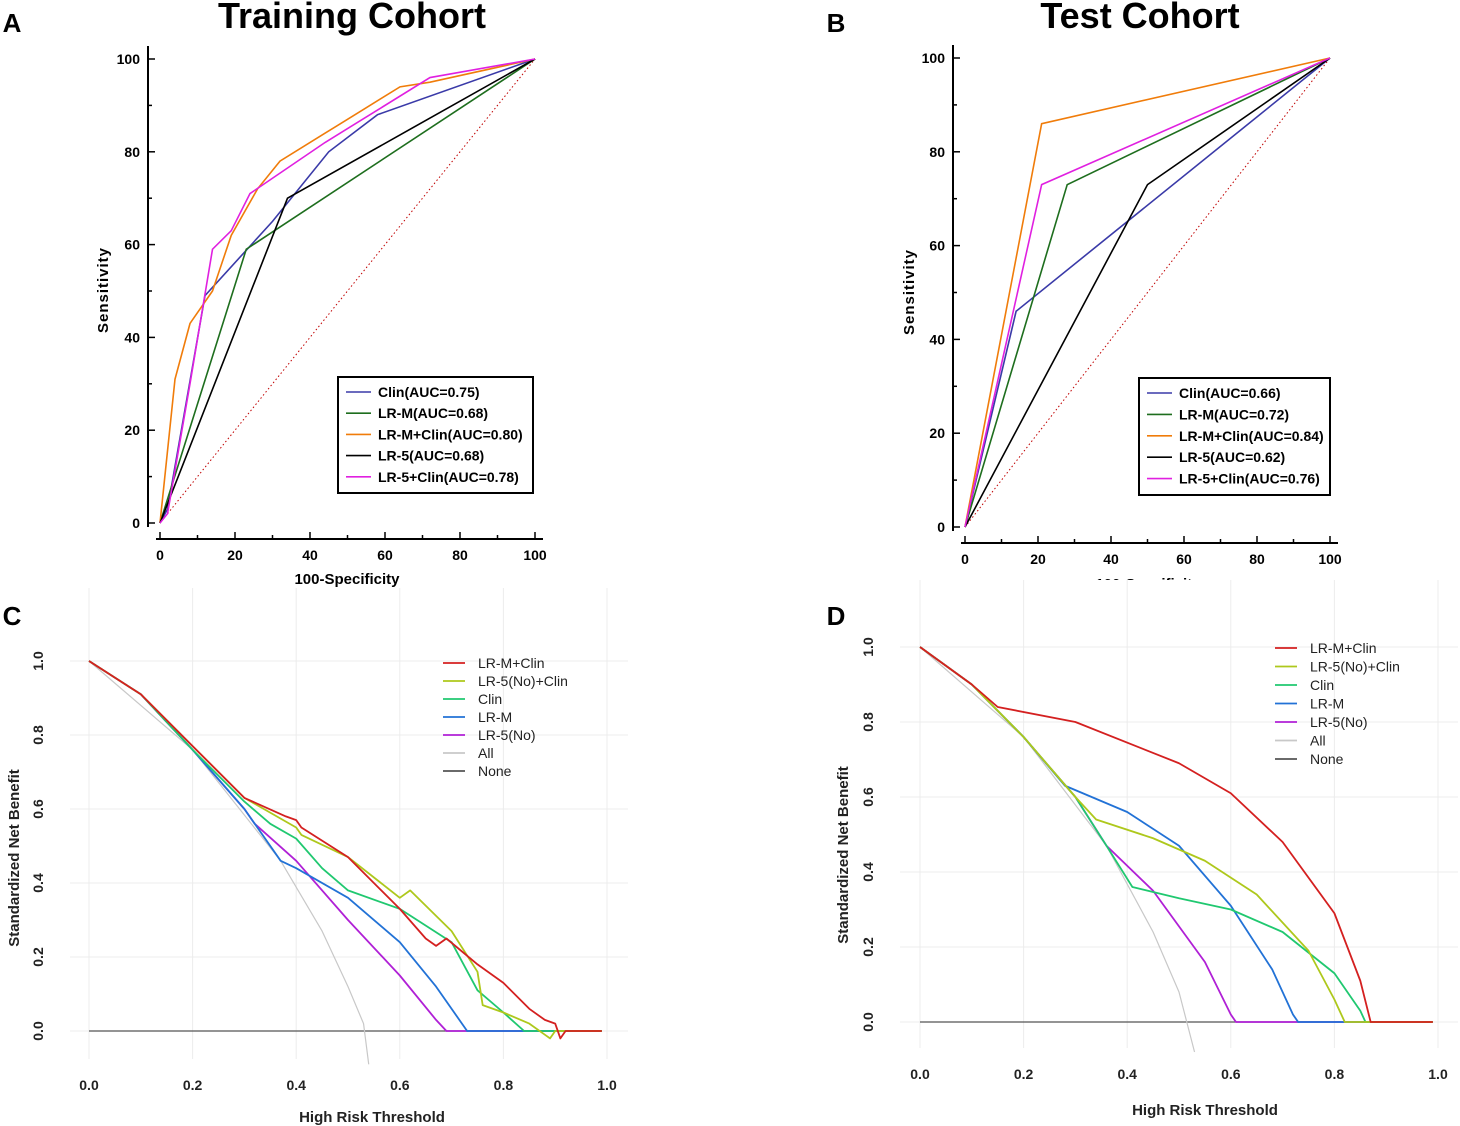 This screenshot has height=1126, width=1460. Describe the element at coordinates (1251, 436) in the screenshot. I see `legend-label-lr-m-clin-auc-0-84: LR-M+Clin(AUC=0.84)` at that location.